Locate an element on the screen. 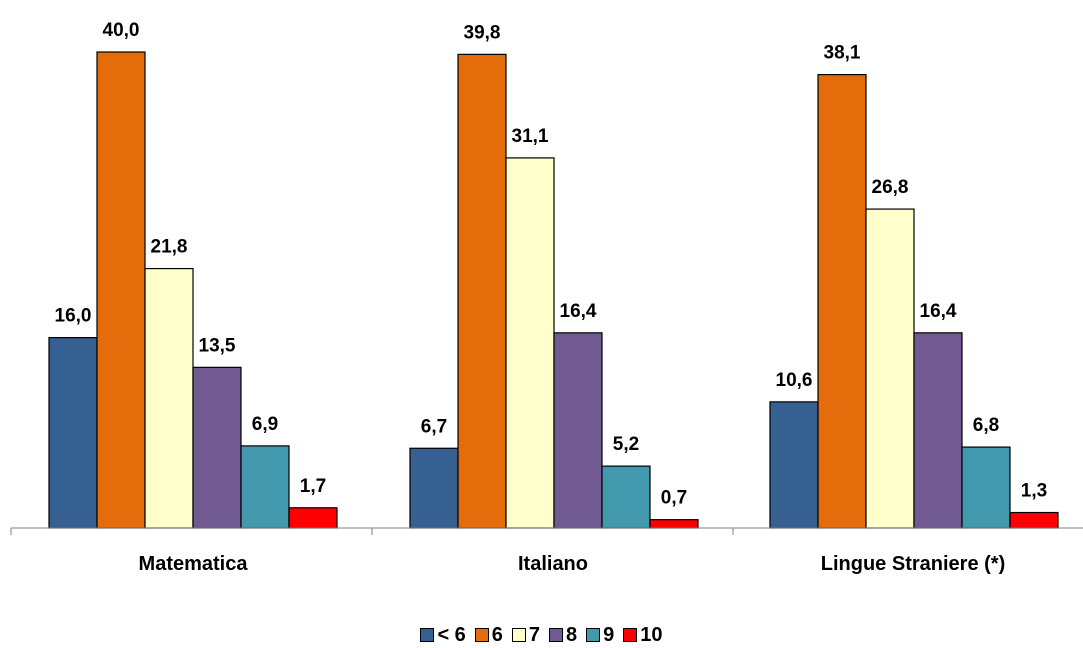 This screenshot has height=648, width=1083. data-label: 1,3 is located at coordinates (1034, 491).